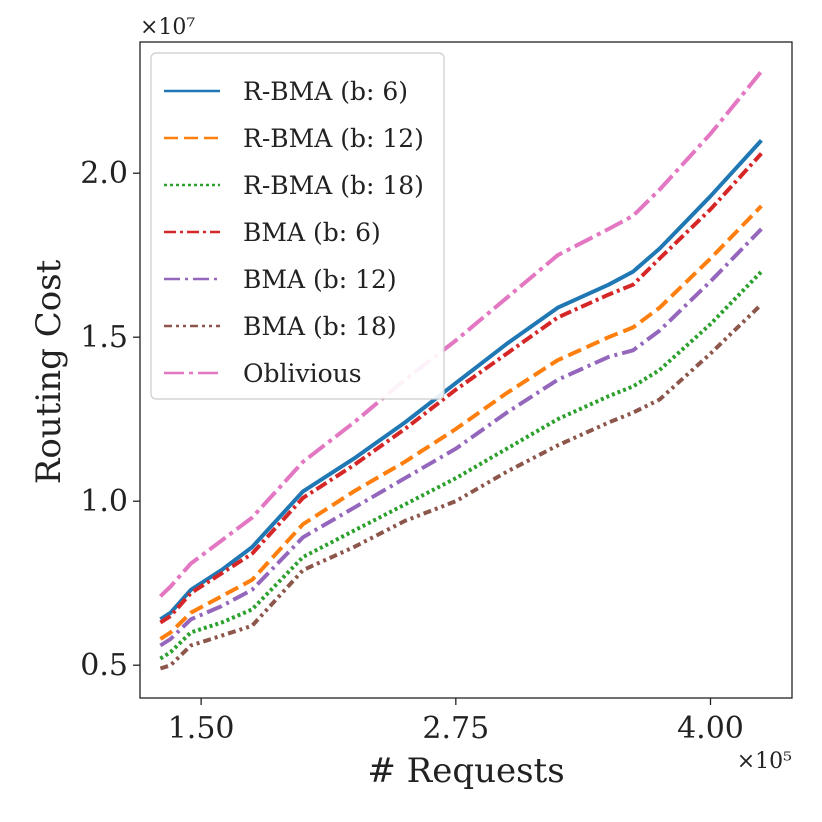 The width and height of the screenshot is (822, 822). I want to click on y-axis-label: Routing Cost, so click(49, 371).